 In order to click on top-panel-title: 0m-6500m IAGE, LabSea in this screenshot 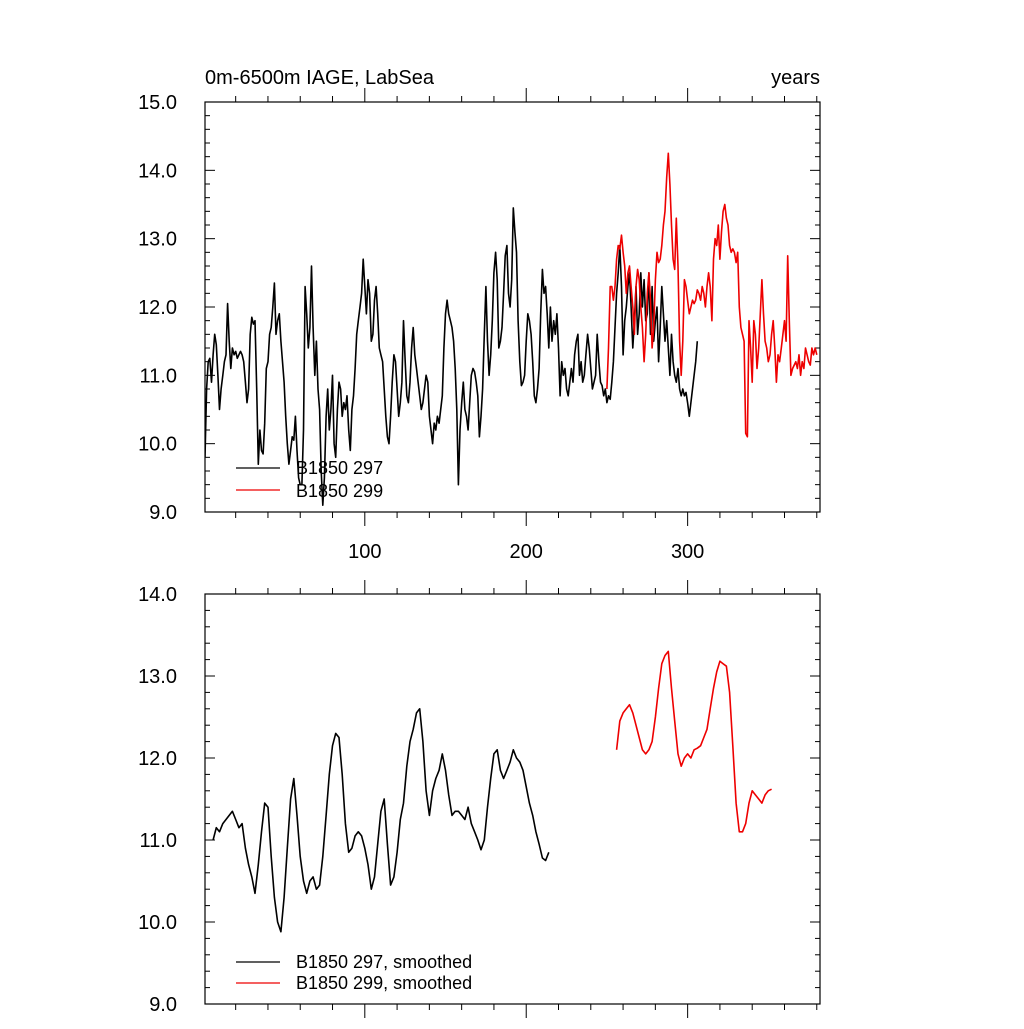, I will do `click(320, 78)`.